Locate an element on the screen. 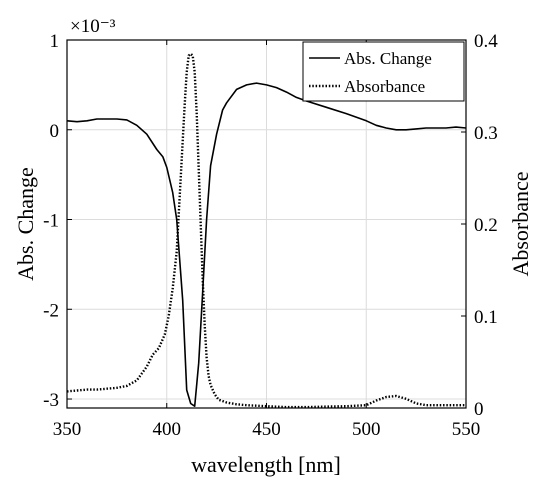  x-tick-label: 450 is located at coordinates (266, 429).